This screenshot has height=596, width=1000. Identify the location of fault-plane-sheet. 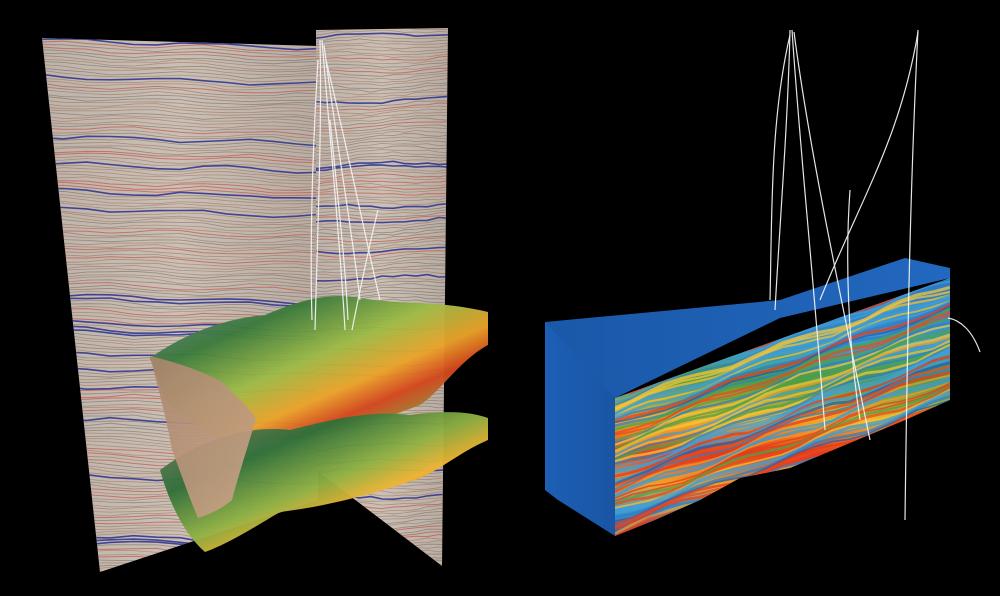
(203, 437).